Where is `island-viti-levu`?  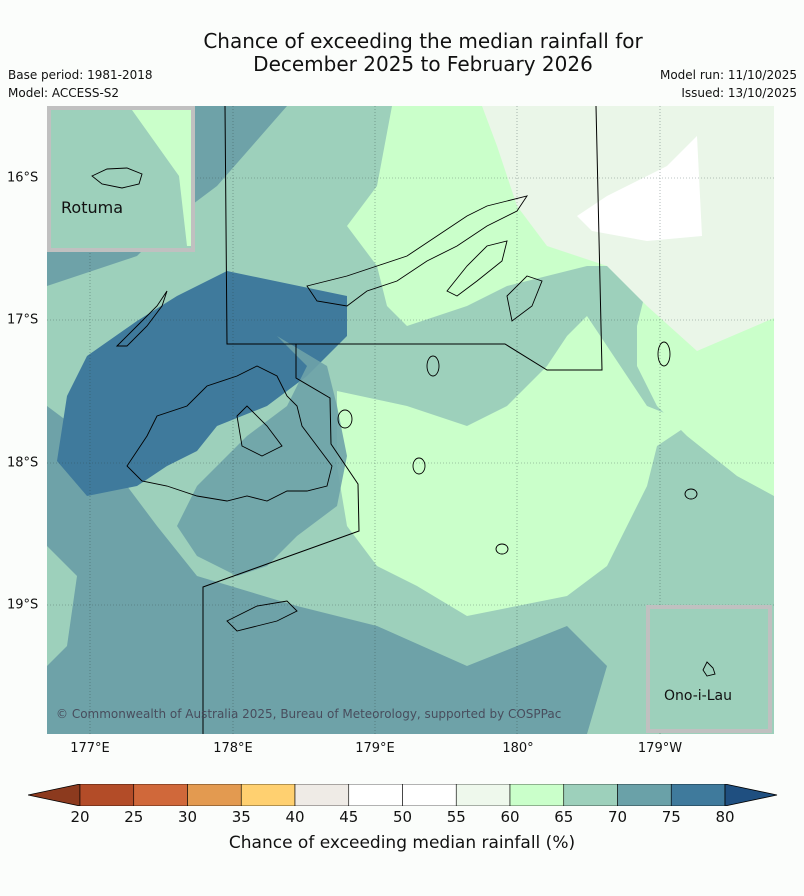
island-viti-levu is located at coordinates (229, 433).